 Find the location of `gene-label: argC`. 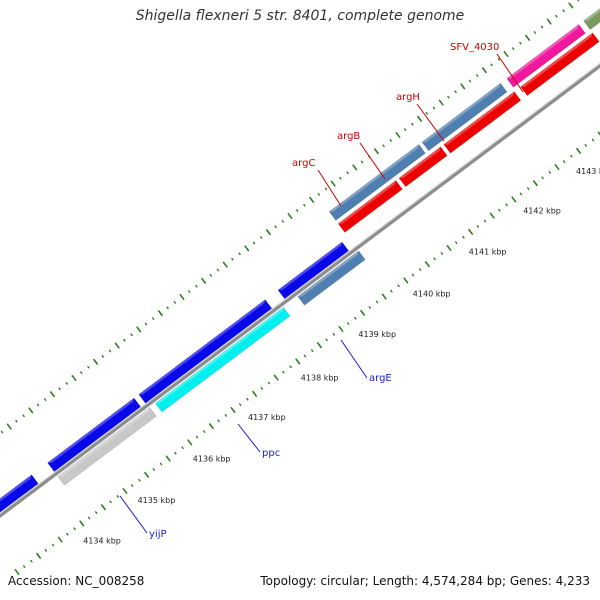

gene-label: argC is located at coordinates (303, 163).